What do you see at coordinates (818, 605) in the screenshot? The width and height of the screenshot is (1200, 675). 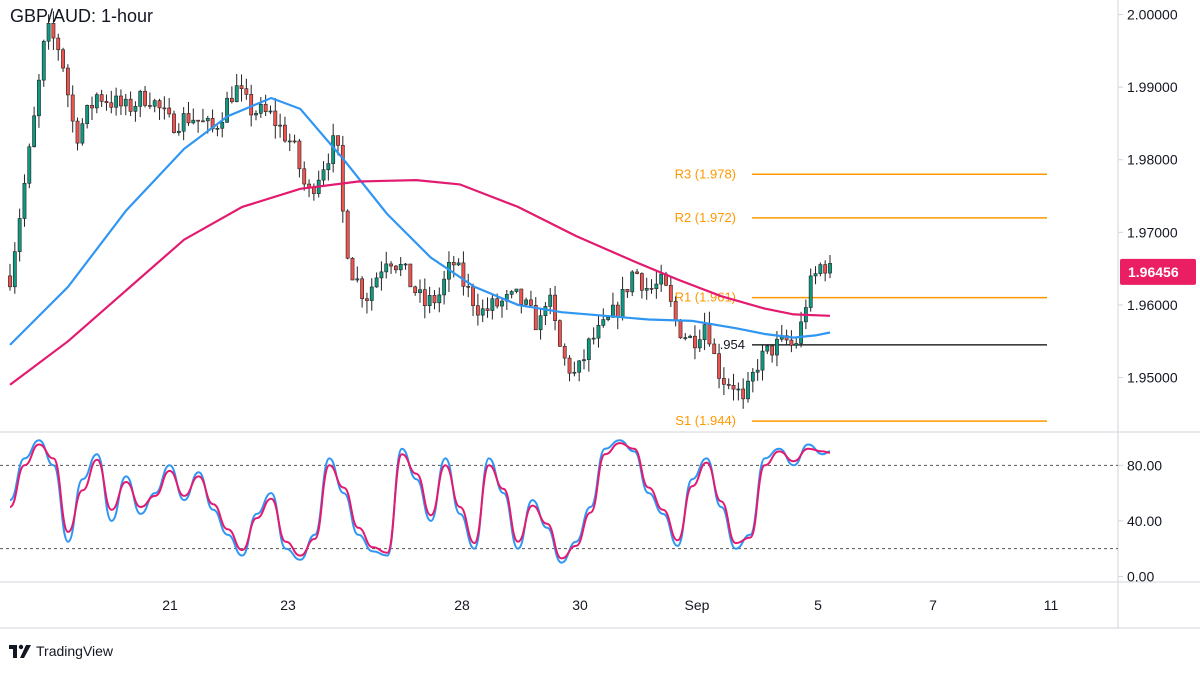 I see `time-axis-label: 5` at bounding box center [818, 605].